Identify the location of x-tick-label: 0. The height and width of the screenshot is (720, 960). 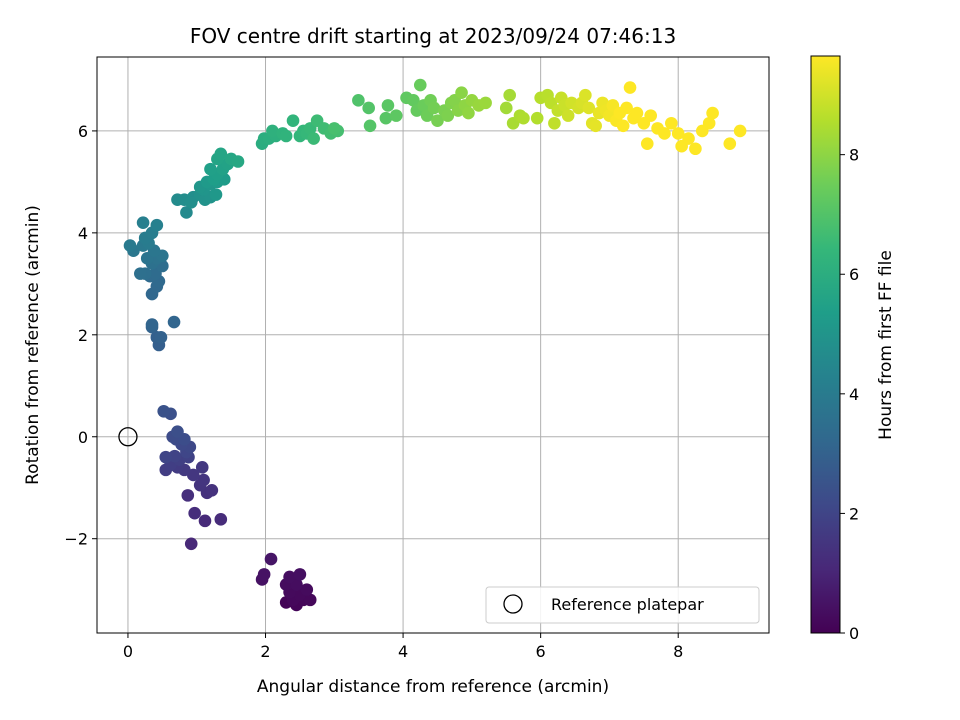
(128, 651).